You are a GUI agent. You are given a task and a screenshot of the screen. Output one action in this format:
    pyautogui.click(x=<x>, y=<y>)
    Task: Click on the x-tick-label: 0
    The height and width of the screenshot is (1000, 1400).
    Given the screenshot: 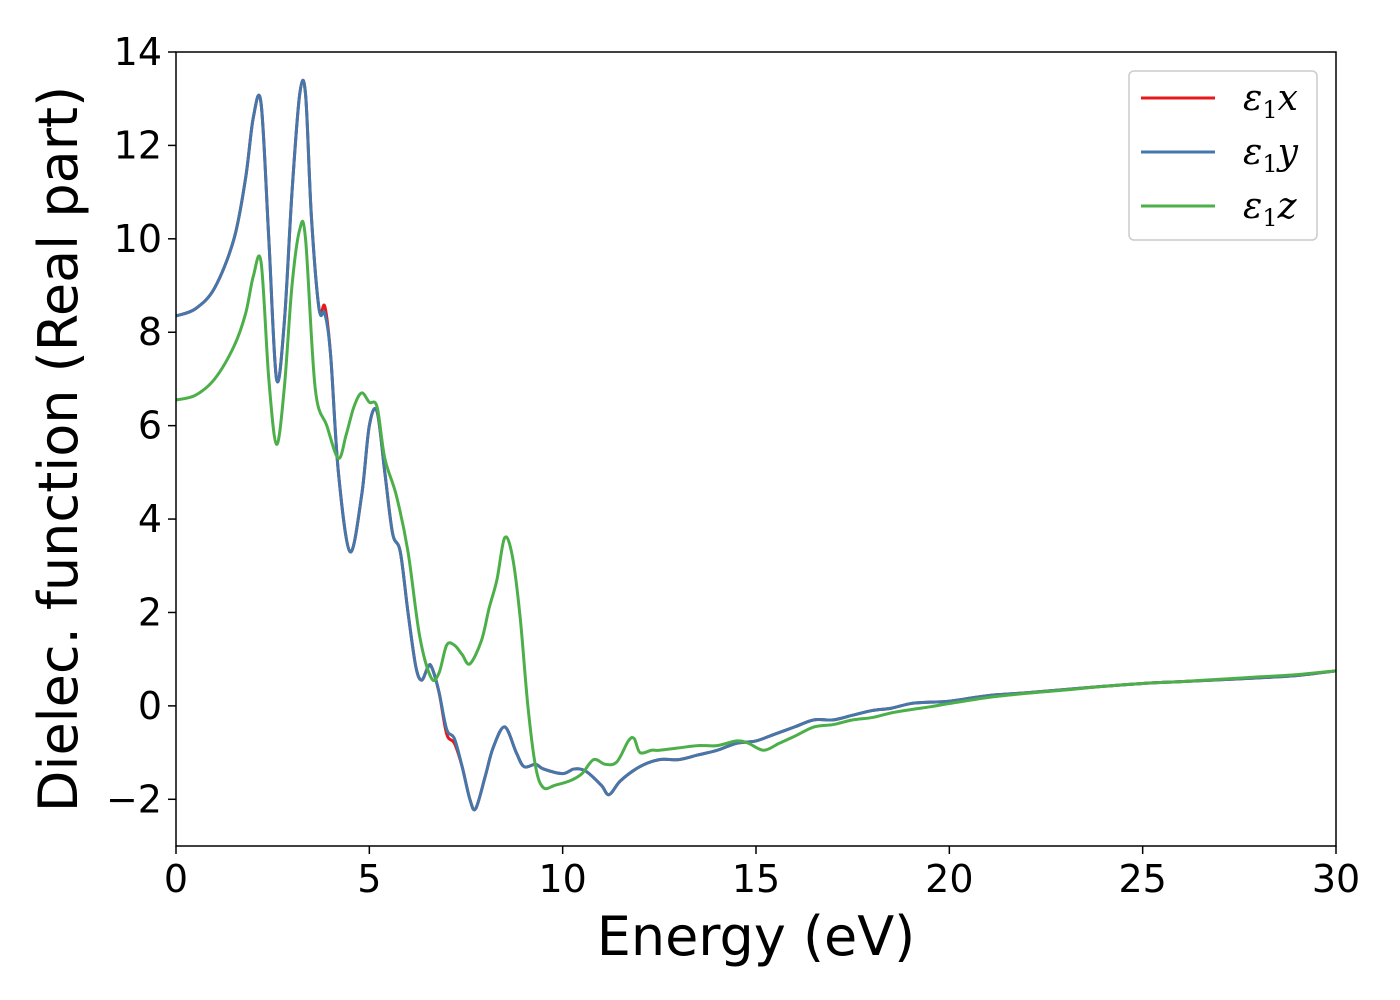 What is the action you would take?
    pyautogui.click(x=176, y=879)
    